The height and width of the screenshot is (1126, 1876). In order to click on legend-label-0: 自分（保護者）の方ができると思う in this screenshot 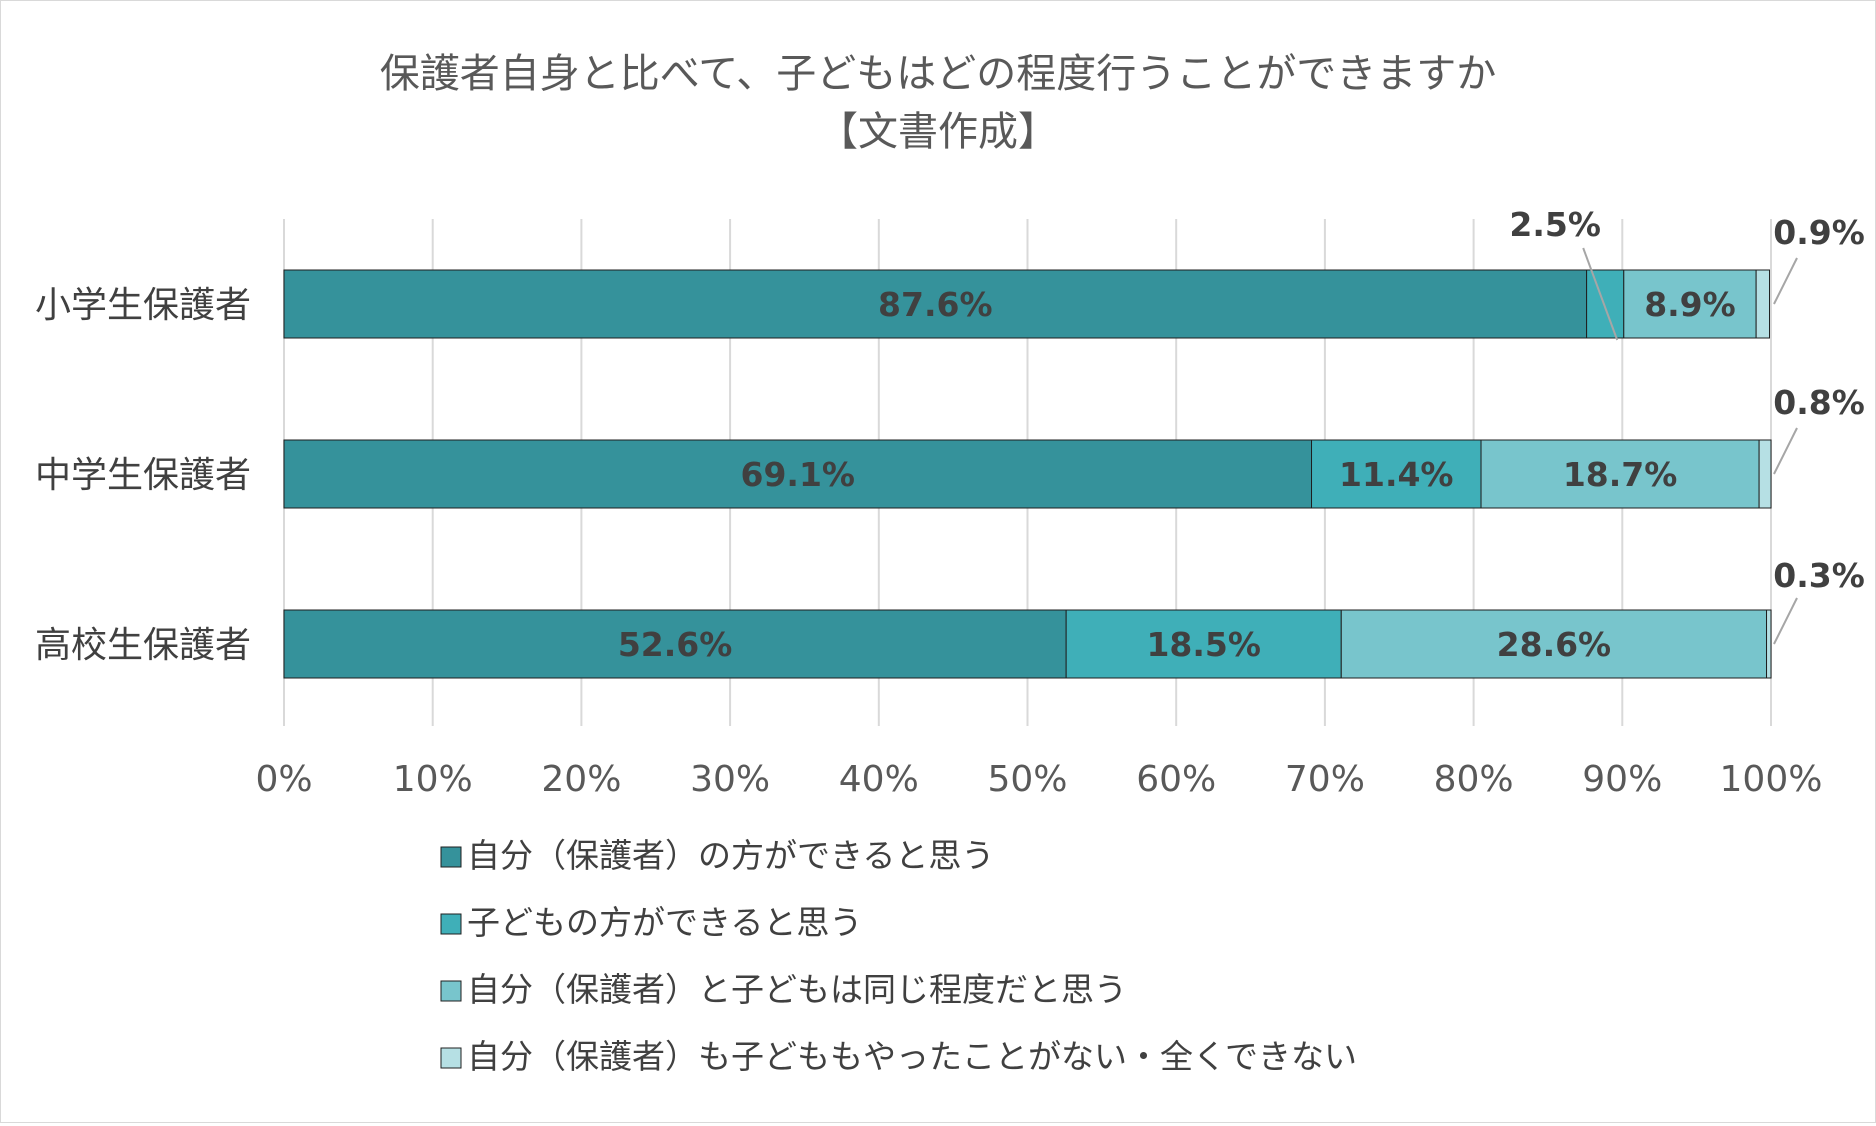, I will do `click(730, 855)`.